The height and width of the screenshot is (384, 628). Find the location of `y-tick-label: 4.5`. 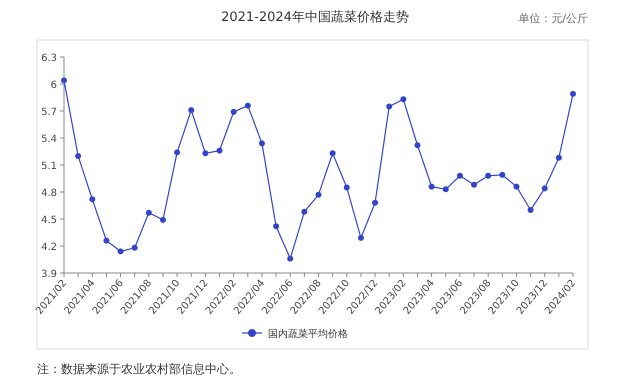

y-tick-label: 4.5 is located at coordinates (49, 220).